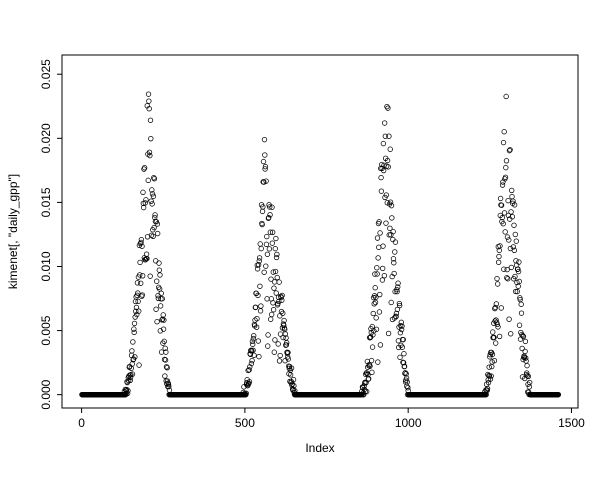 The image size is (600, 485). Describe the element at coordinates (46, 74) in the screenshot. I see `y-tick-label: 0.025` at that location.